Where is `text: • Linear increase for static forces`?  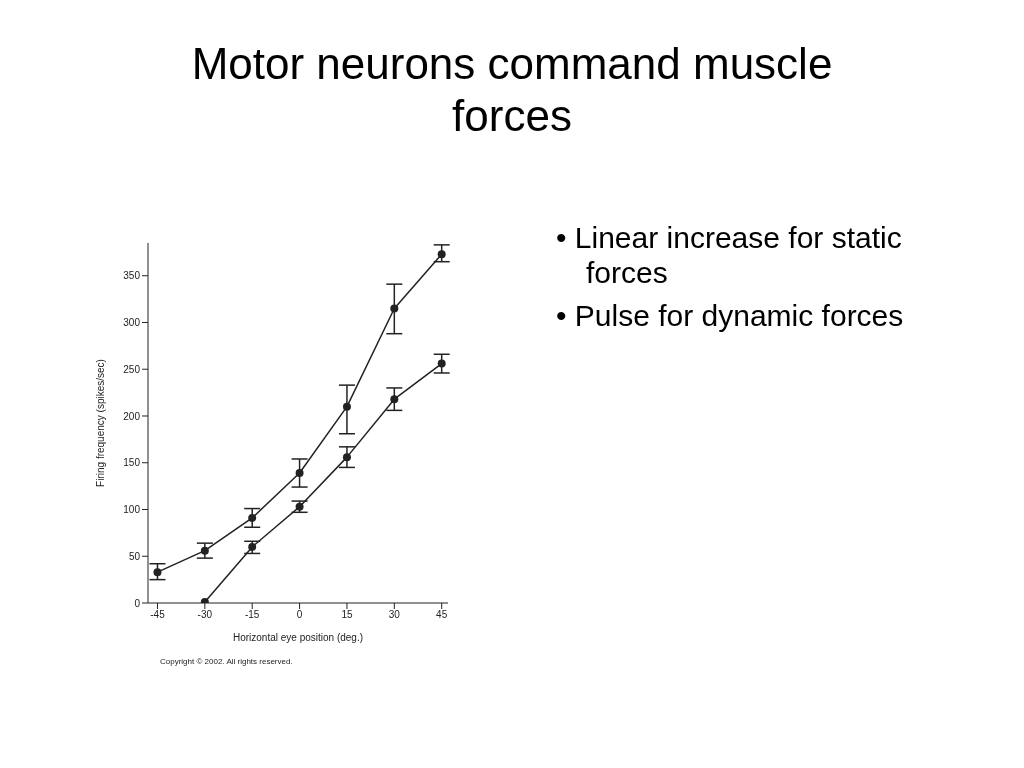 text: • Linear increase for static forces is located at coordinates (729, 255).